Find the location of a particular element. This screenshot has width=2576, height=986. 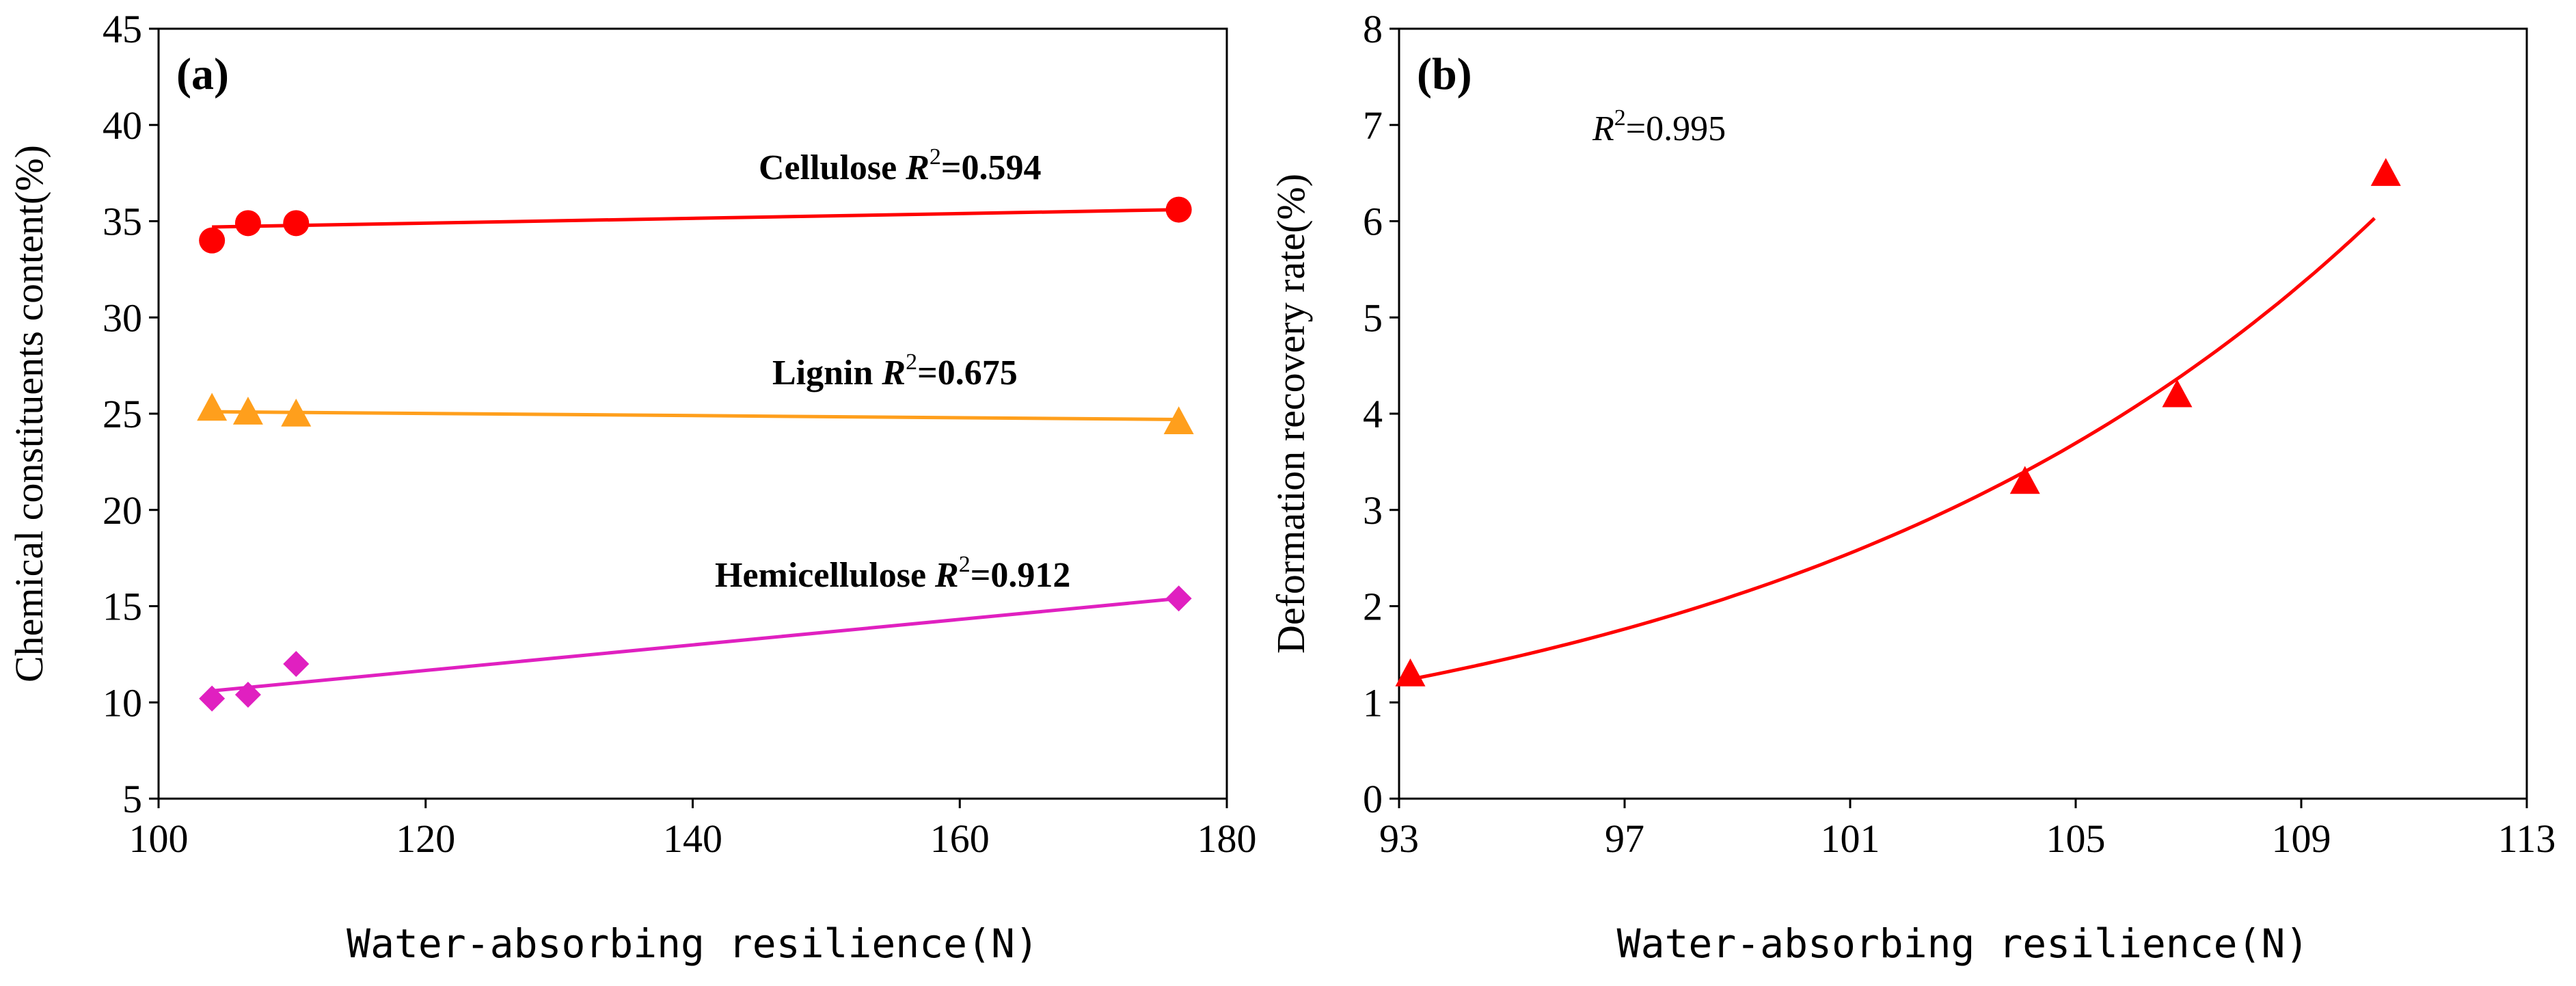

r2-value: =0.594 is located at coordinates (992, 168).